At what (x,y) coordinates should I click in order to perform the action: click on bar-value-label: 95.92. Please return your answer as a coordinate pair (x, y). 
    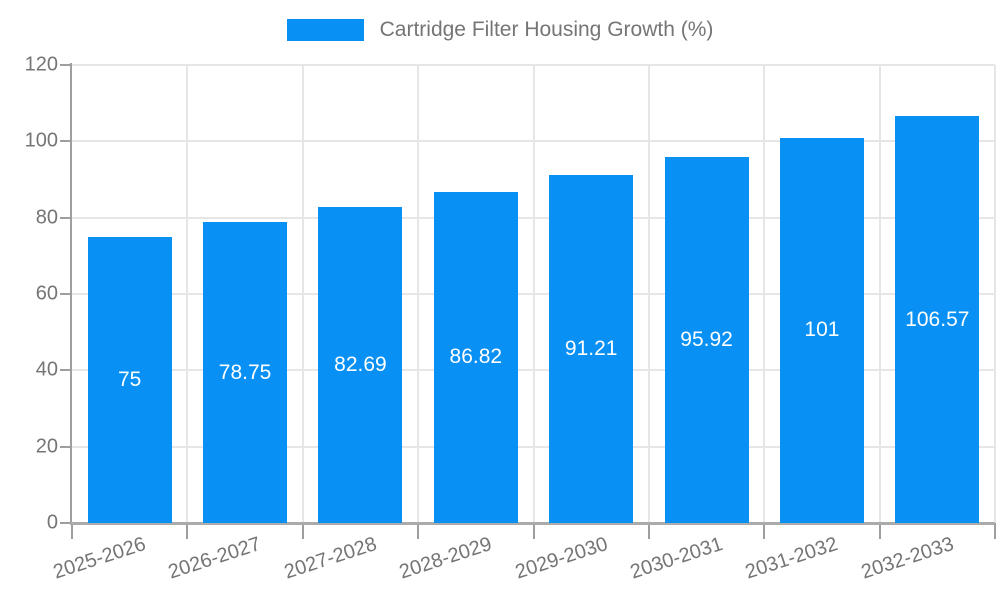
    Looking at the image, I should click on (706, 339).